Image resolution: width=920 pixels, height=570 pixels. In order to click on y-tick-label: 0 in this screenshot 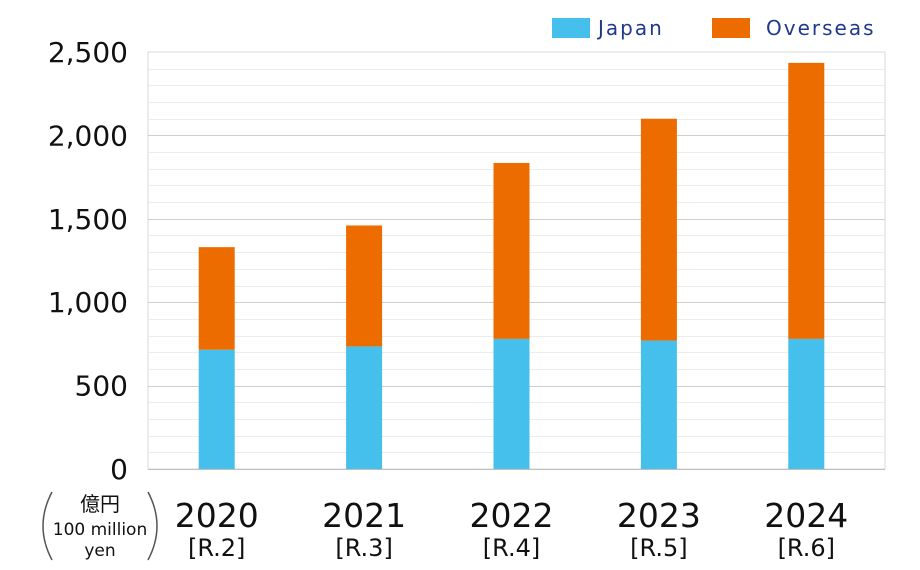, I will do `click(119, 469)`.